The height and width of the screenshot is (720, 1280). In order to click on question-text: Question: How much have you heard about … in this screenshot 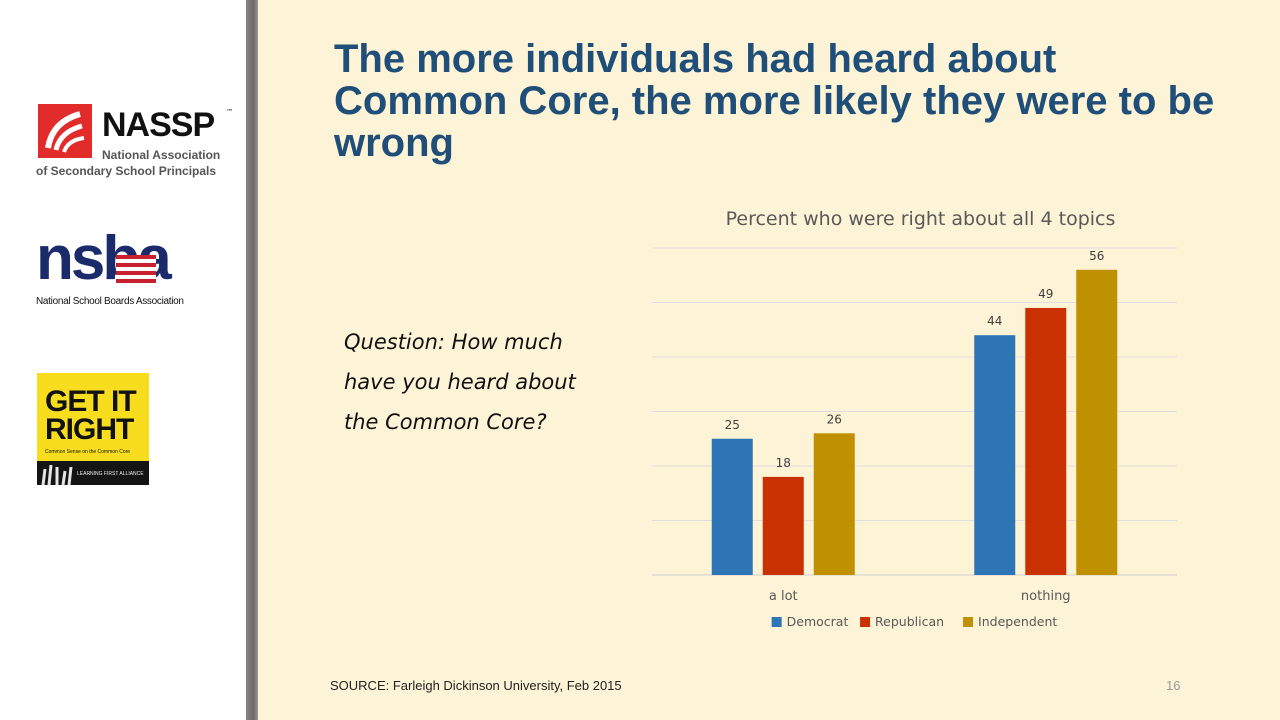, I will do `click(460, 382)`.